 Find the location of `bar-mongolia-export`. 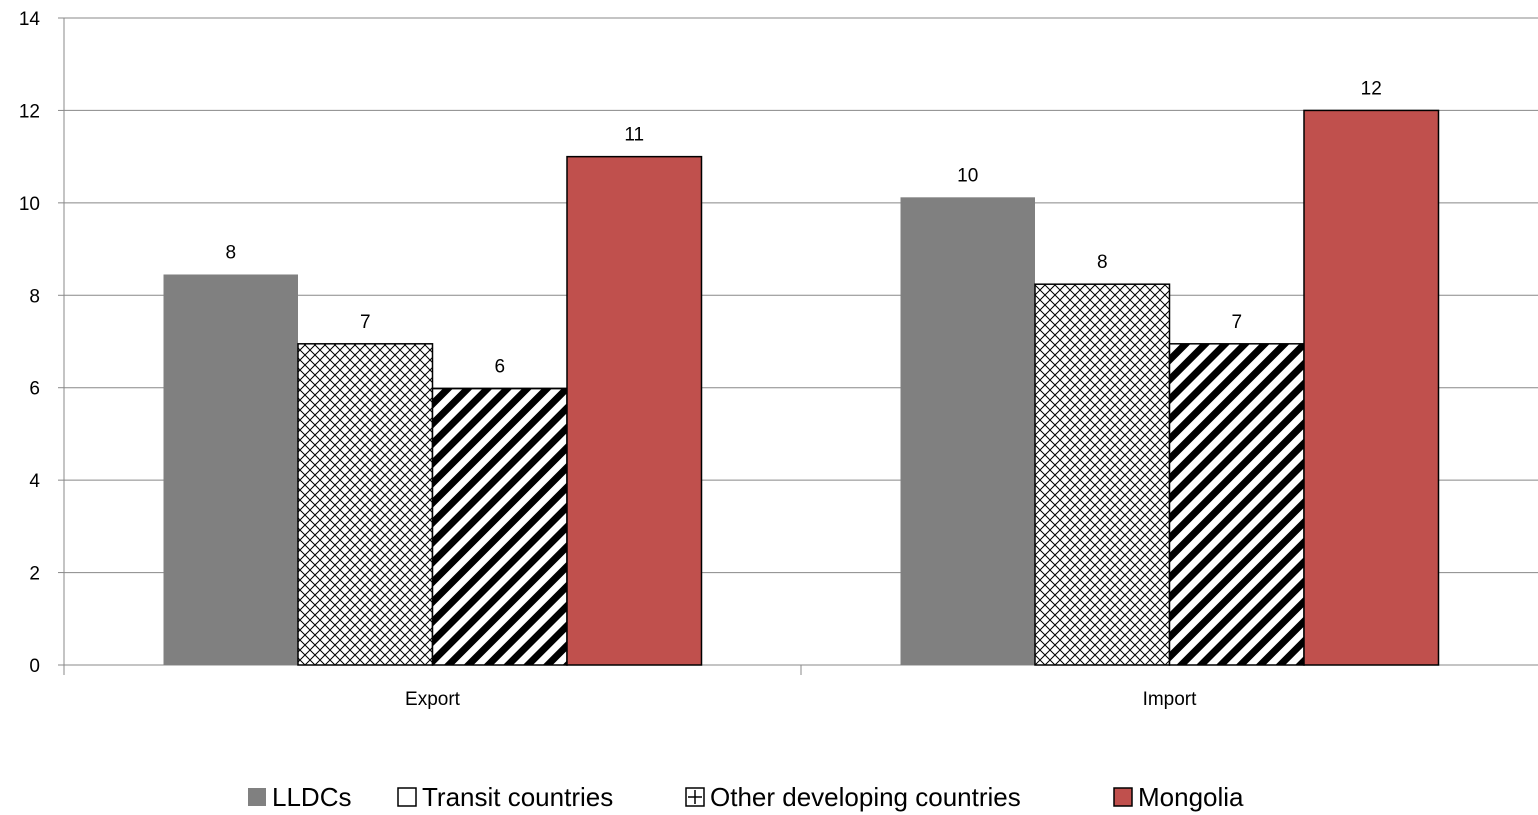

bar-mongolia-export is located at coordinates (634, 410).